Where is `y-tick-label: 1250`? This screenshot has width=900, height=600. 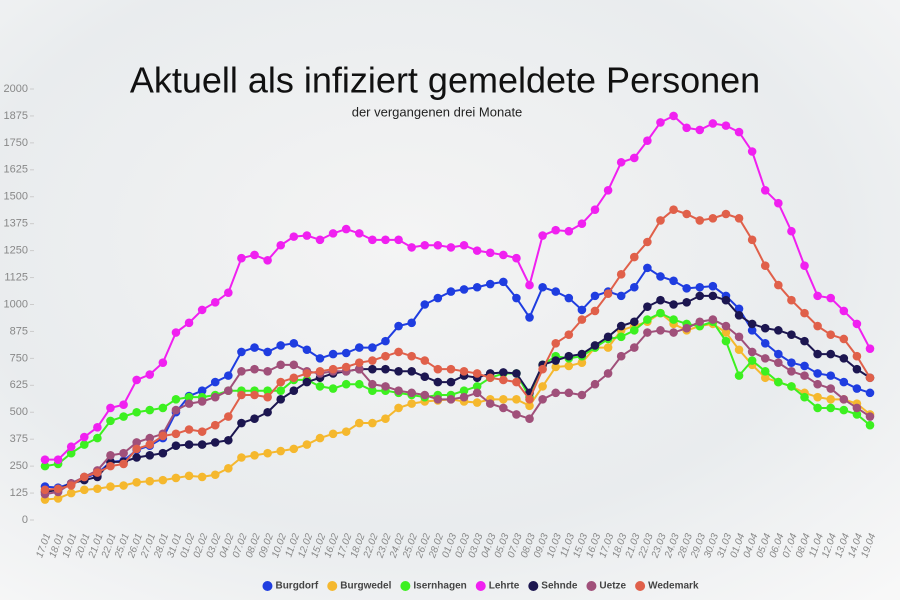 y-tick-label: 1250 is located at coordinates (16, 251).